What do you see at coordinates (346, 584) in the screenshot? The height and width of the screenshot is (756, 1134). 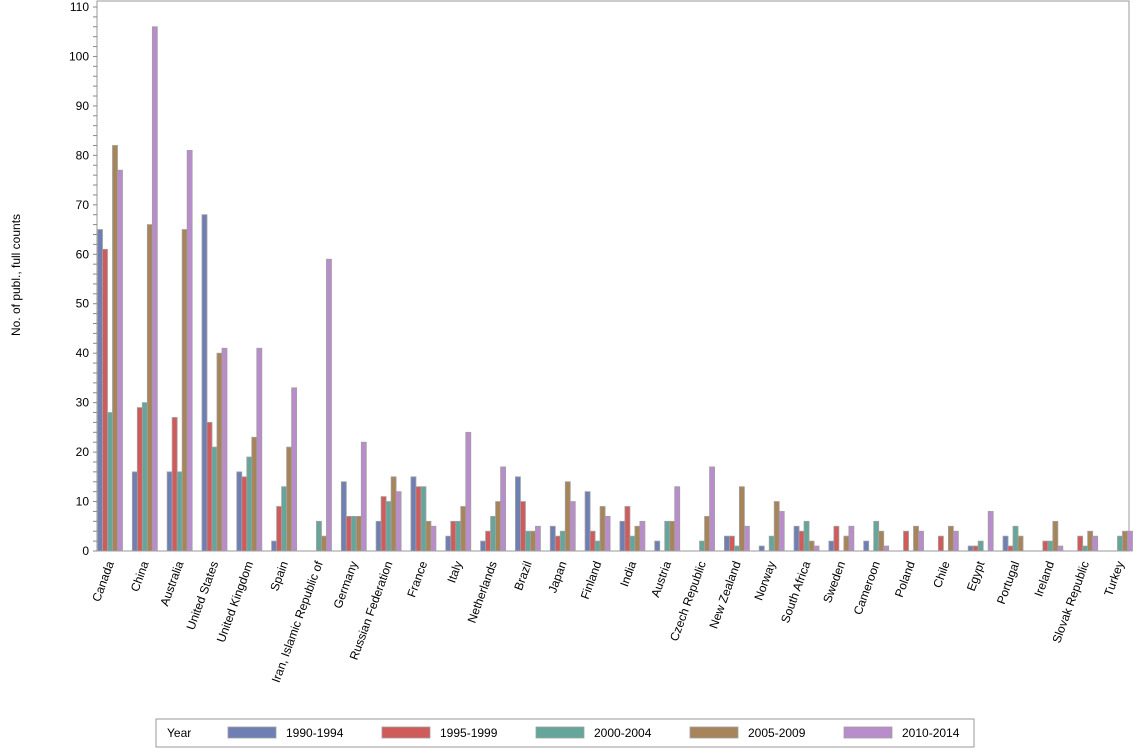 I see `x-tick-label: Germany` at bounding box center [346, 584].